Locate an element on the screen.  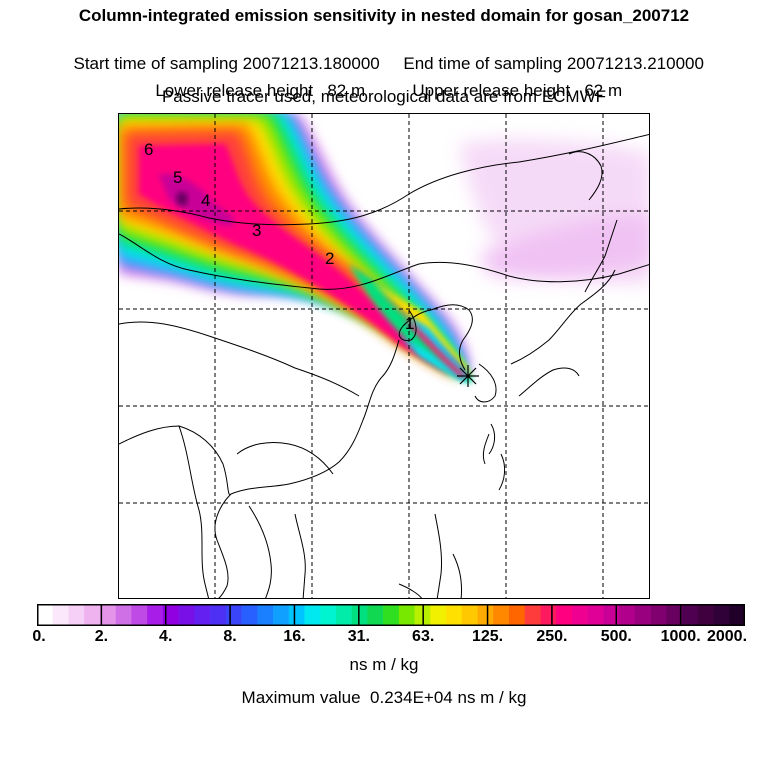
end-time-value: 20071213.210000 is located at coordinates (635, 63).